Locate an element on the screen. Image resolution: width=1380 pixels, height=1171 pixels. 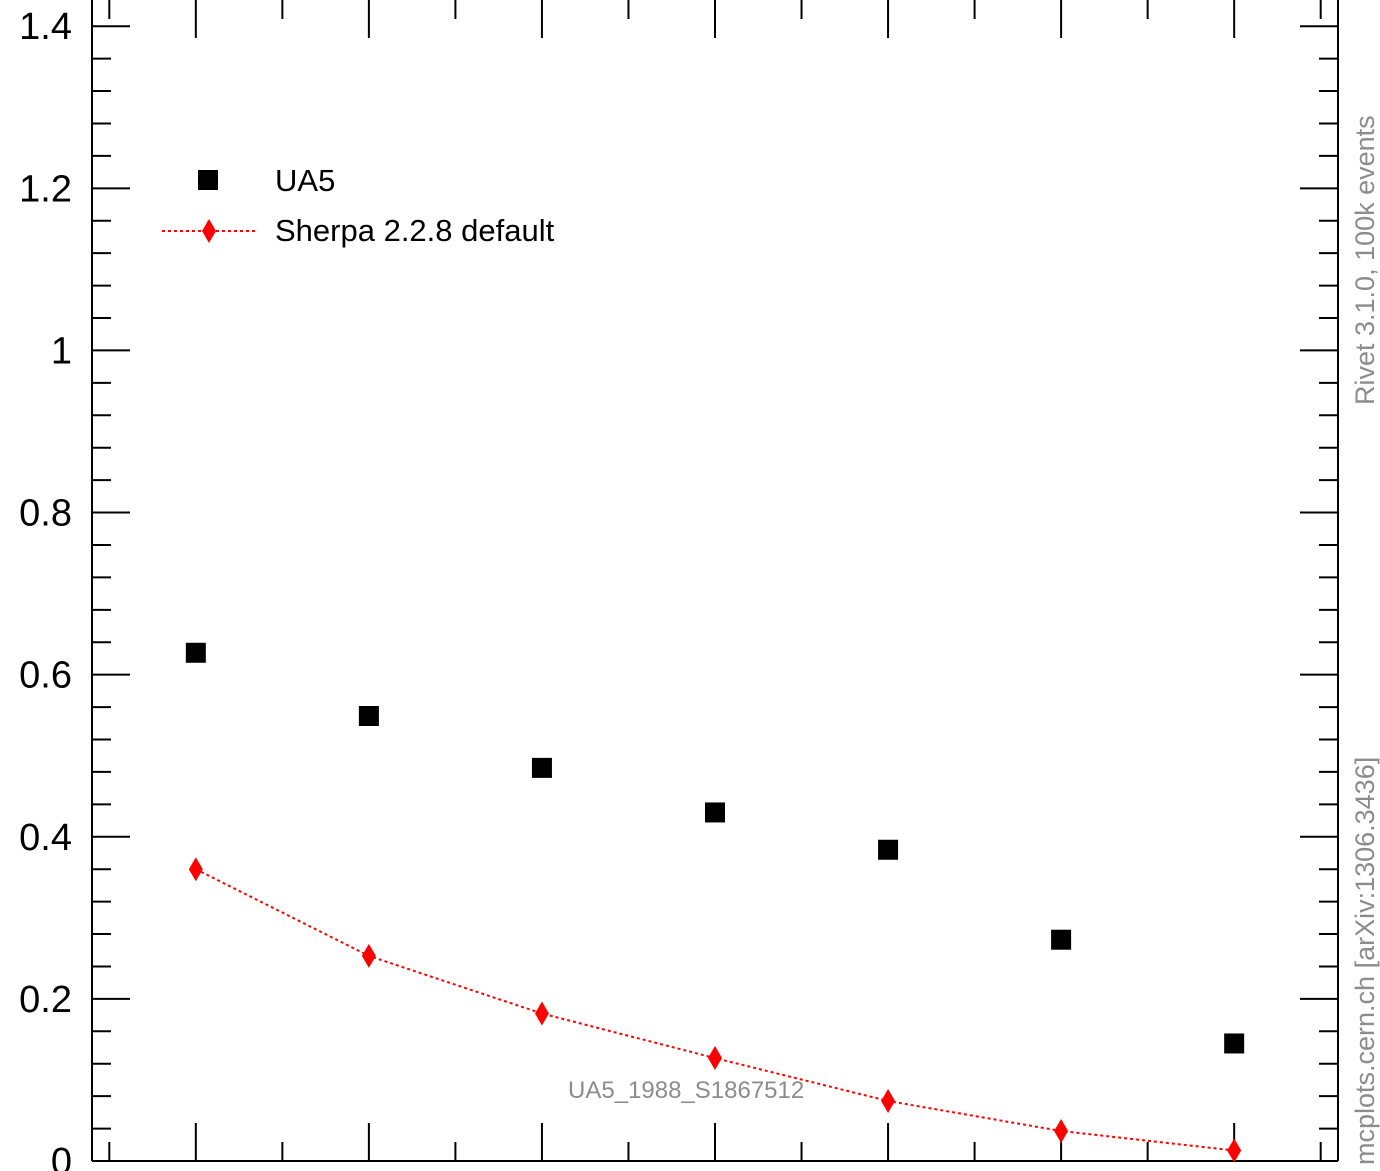
y-tick-label: 0.8 is located at coordinates (45, 514).